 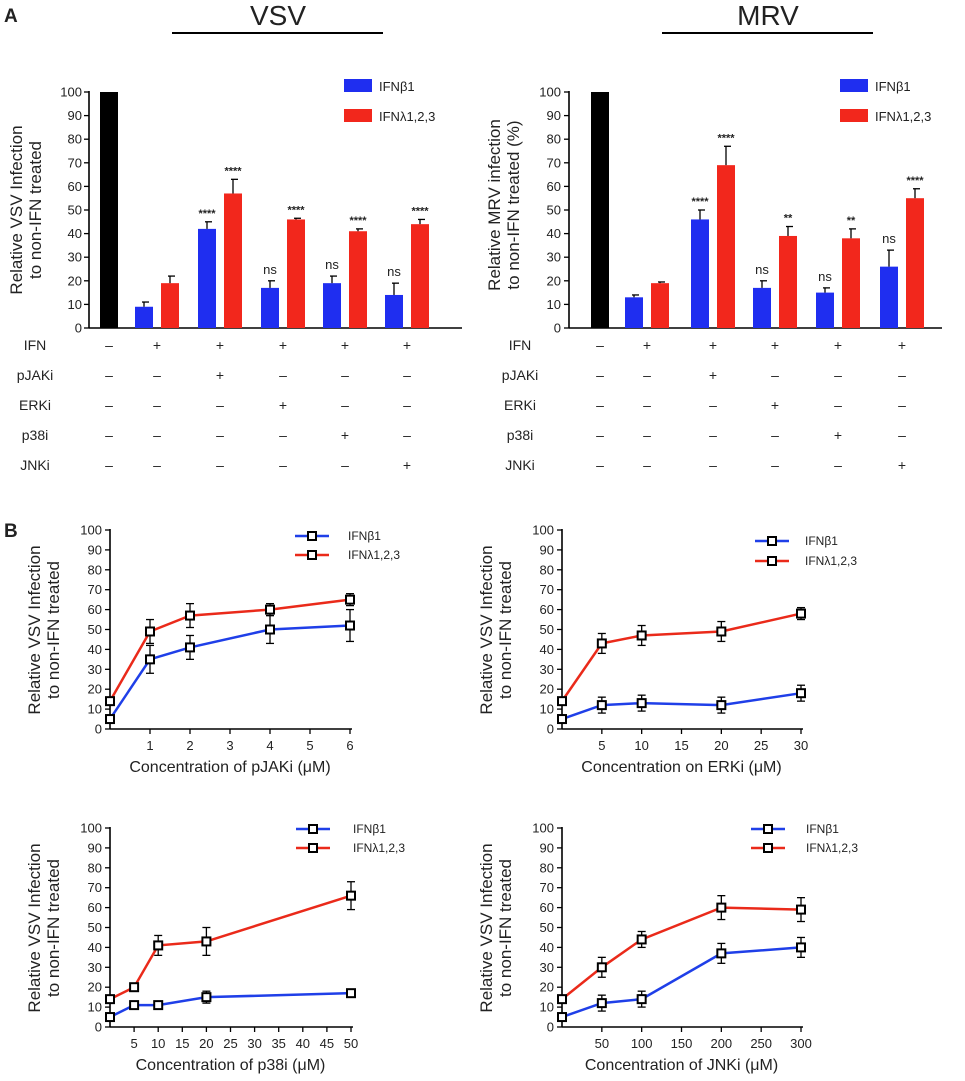 What do you see at coordinates (11, 531) in the screenshot?
I see `panel-label-b: B` at bounding box center [11, 531].